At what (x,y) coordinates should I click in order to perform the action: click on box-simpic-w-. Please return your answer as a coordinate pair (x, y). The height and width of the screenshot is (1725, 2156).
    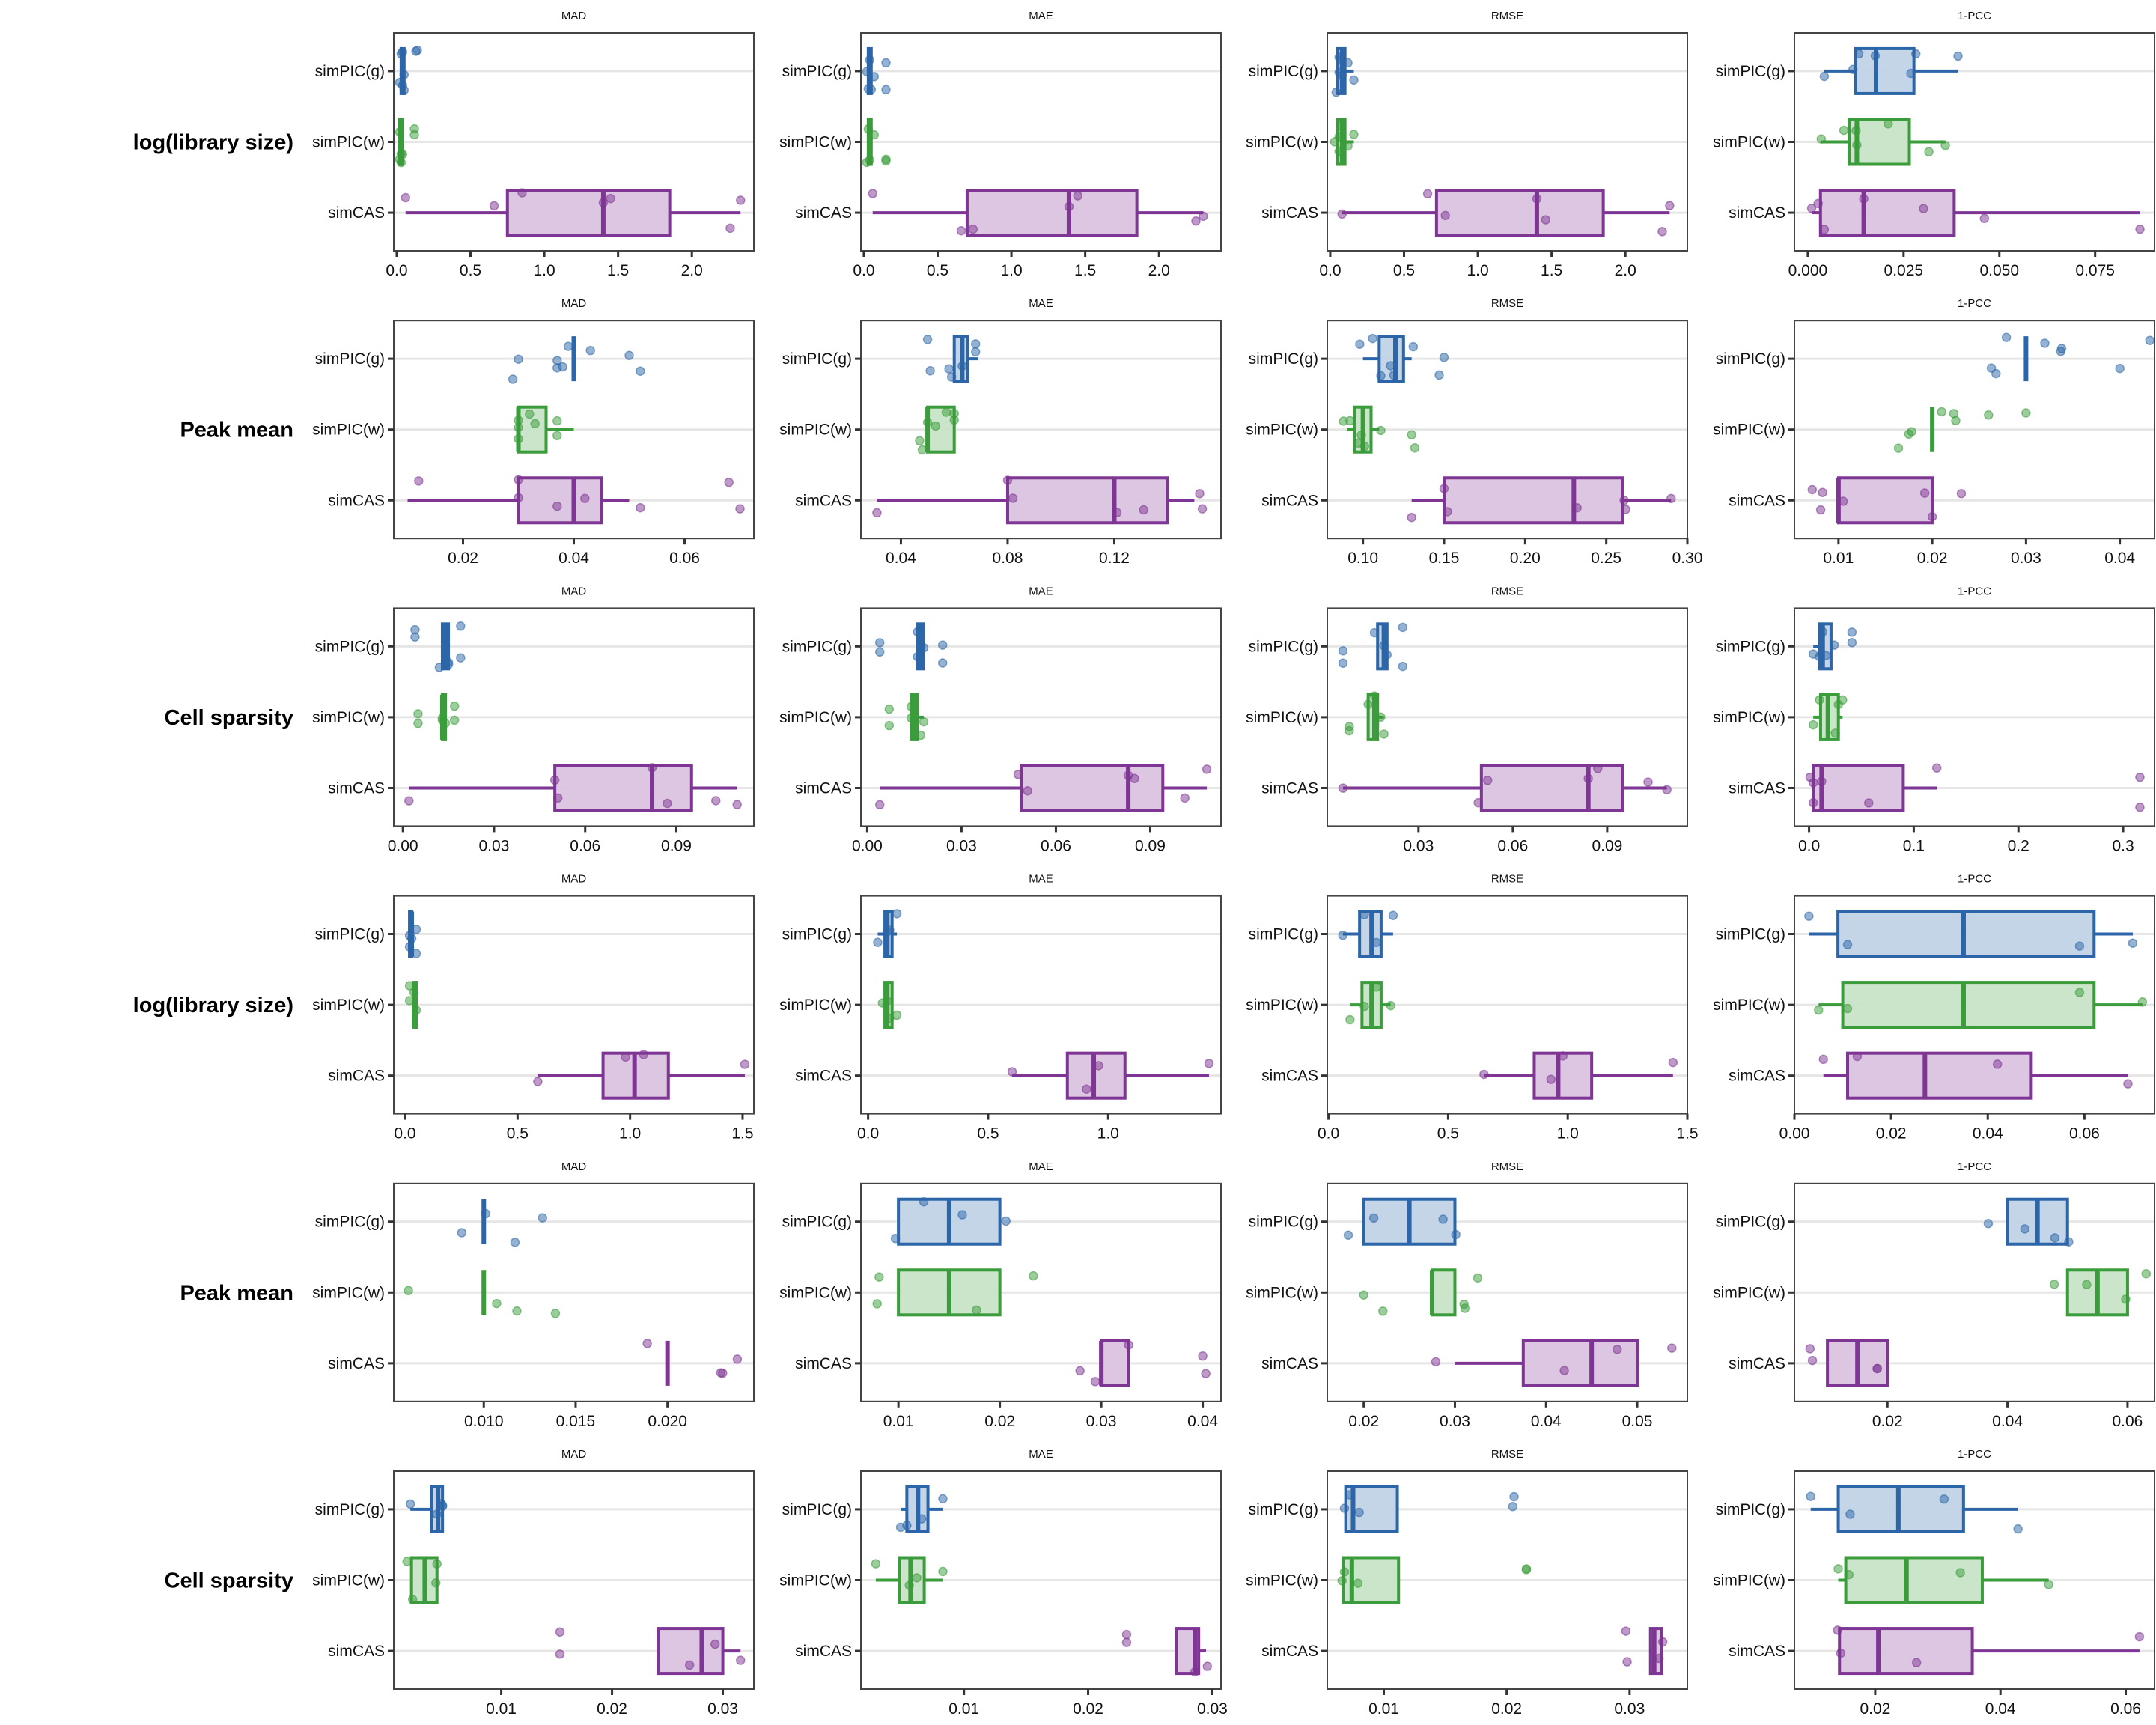
    Looking at the image, I should click on (1981, 1005).